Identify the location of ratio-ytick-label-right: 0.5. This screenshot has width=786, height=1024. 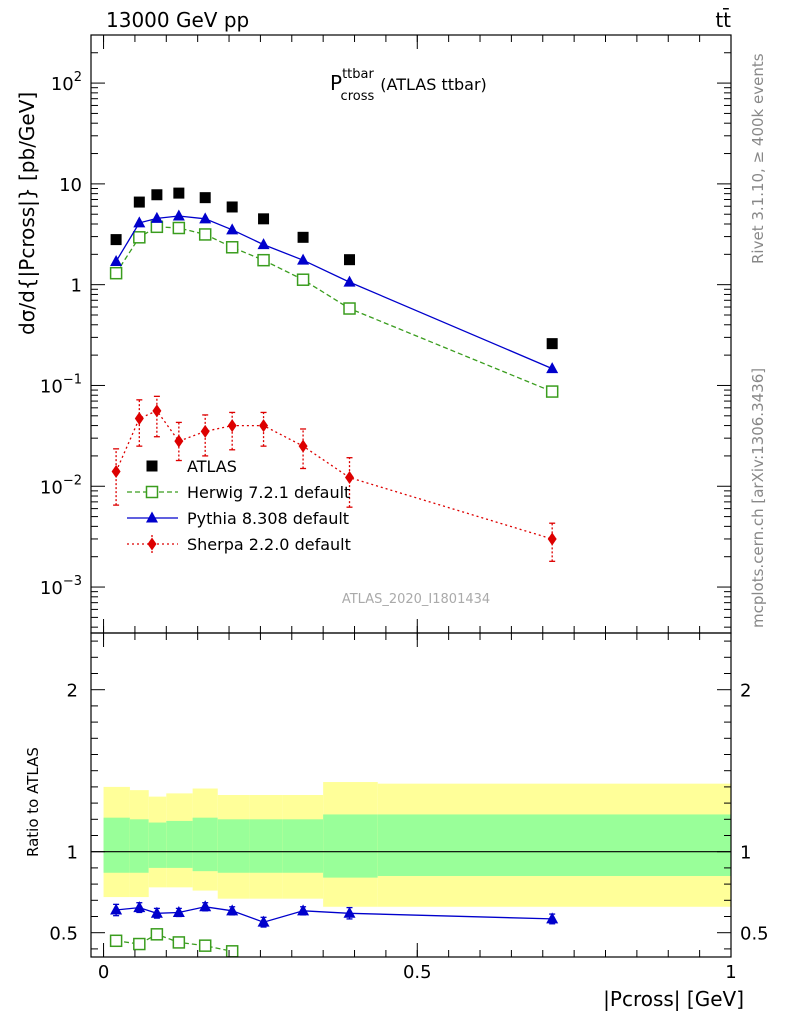
(754, 934).